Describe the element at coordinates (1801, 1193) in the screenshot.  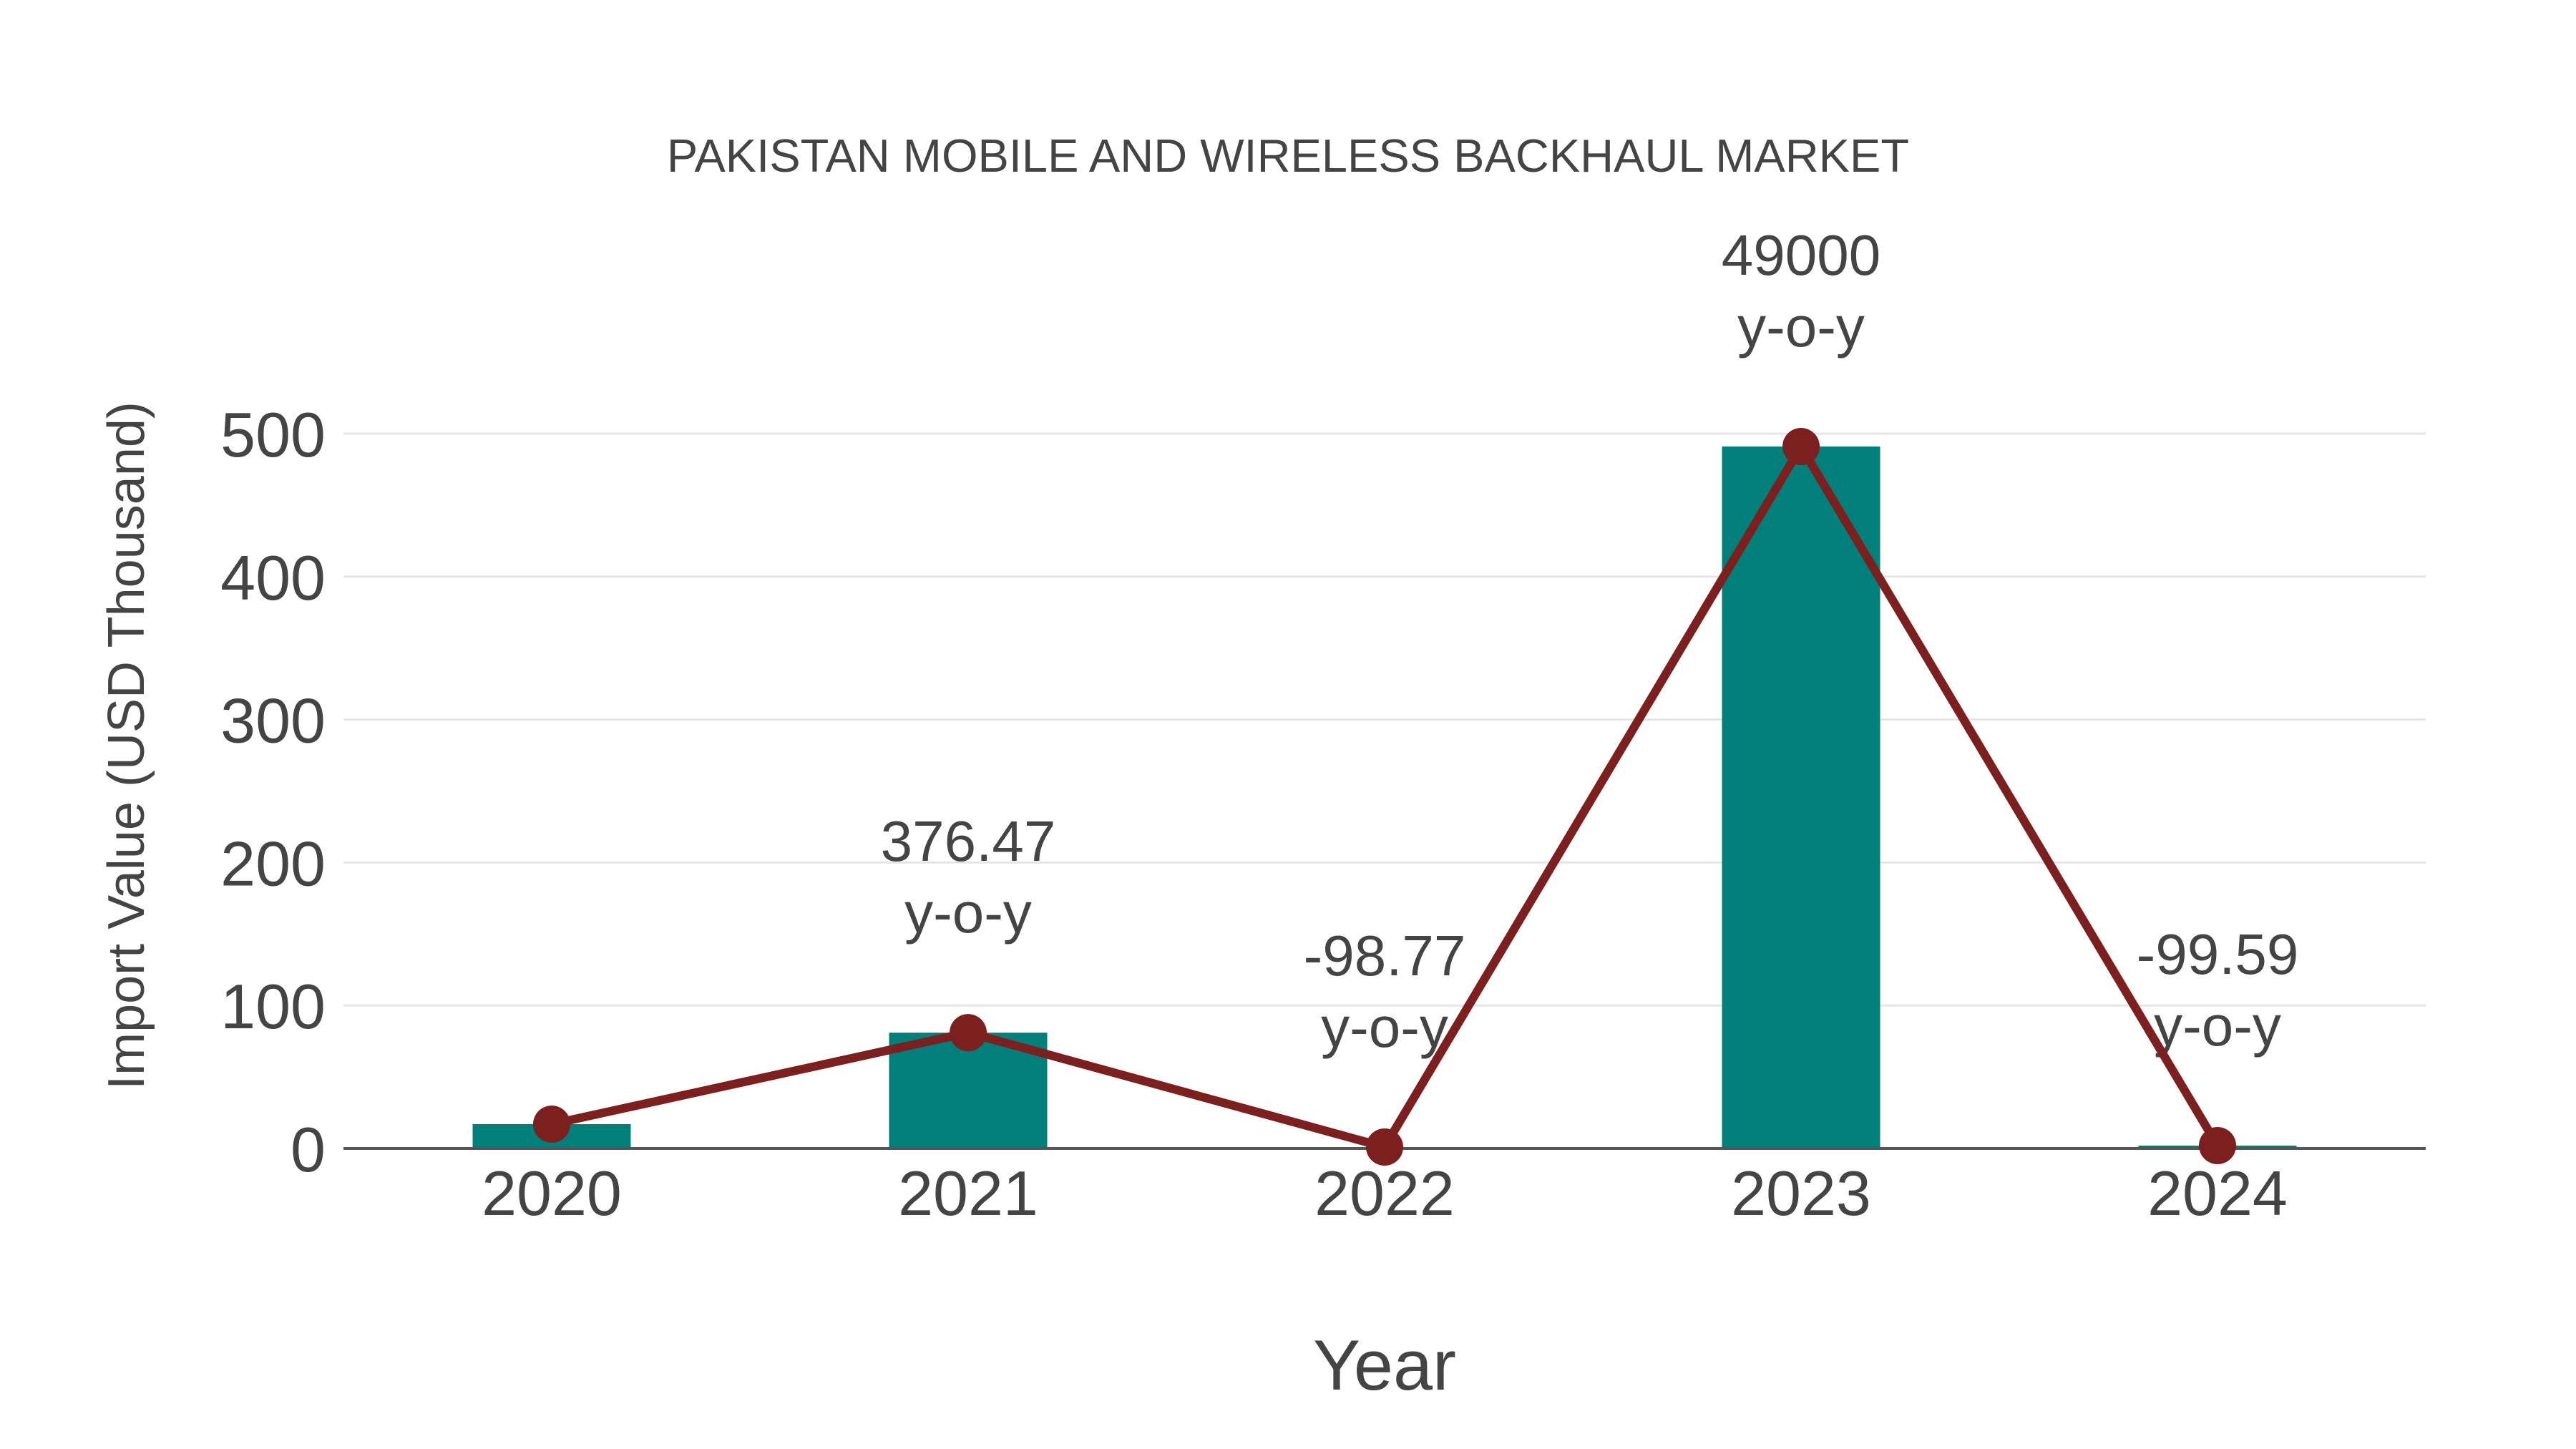
I see `x-tick-label: 2023` at that location.